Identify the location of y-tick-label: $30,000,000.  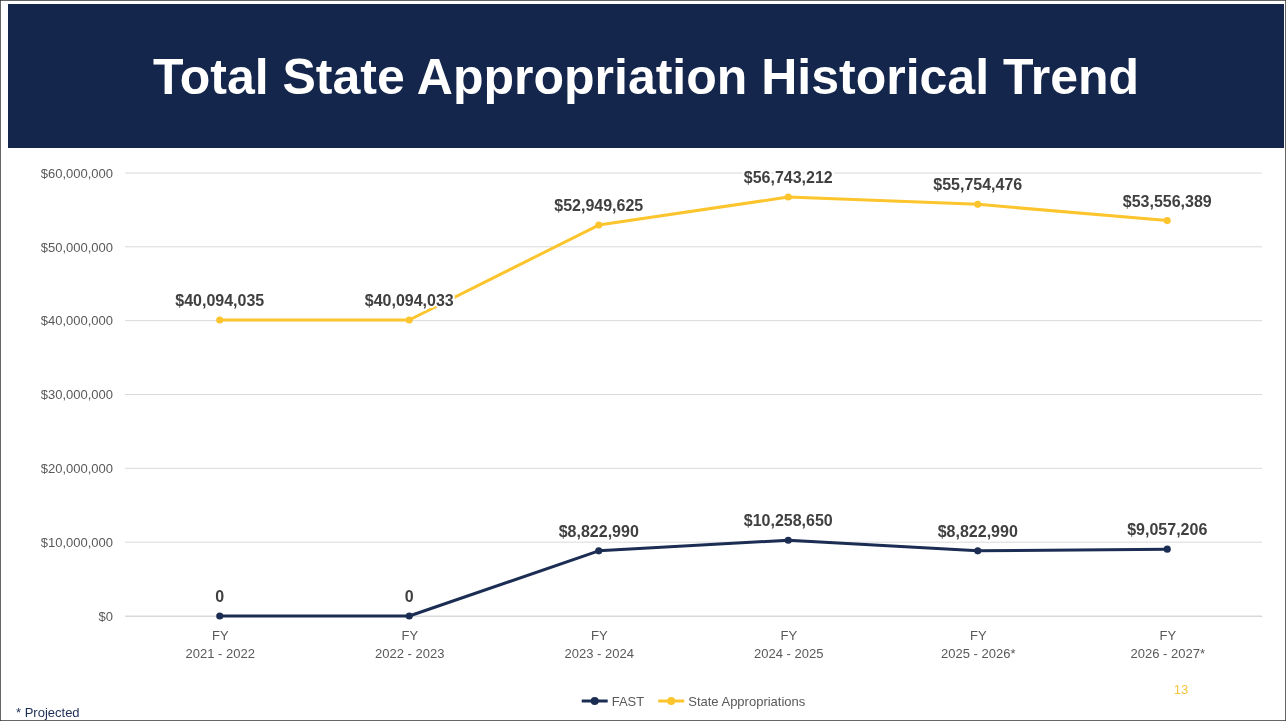
(76, 395).